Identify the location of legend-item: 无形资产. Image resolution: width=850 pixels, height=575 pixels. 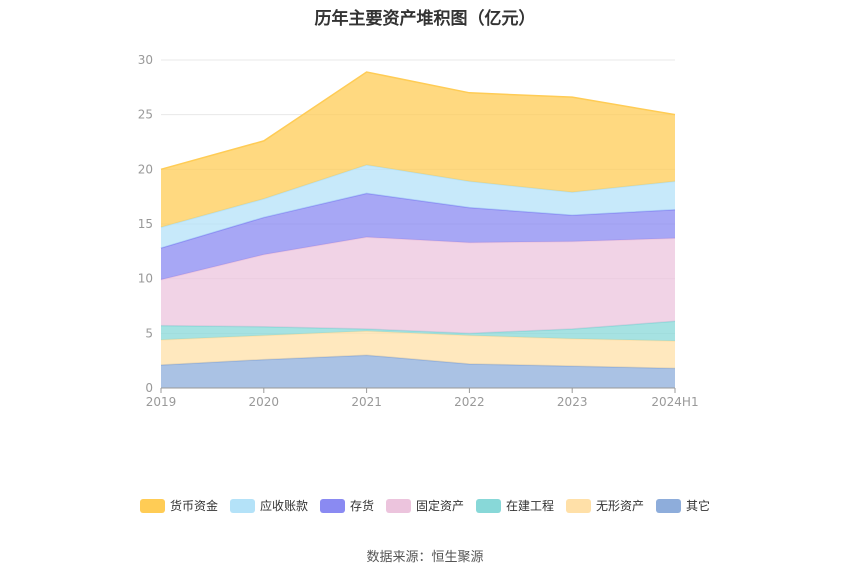
(605, 505).